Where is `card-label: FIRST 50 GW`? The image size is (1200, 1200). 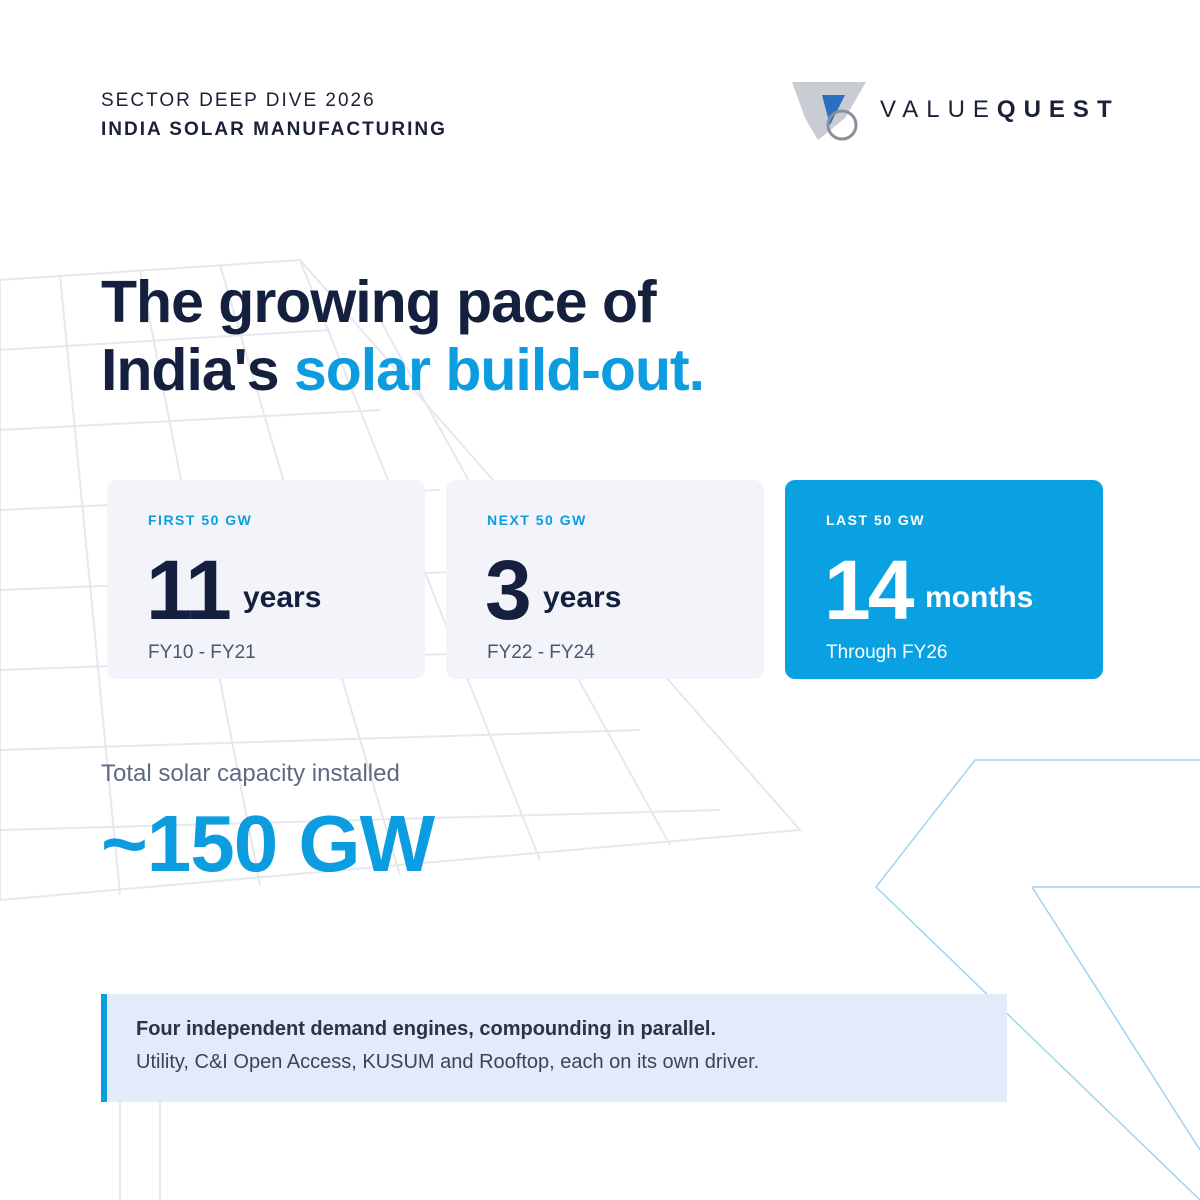
card-label: FIRST 50 GW is located at coordinates (200, 520).